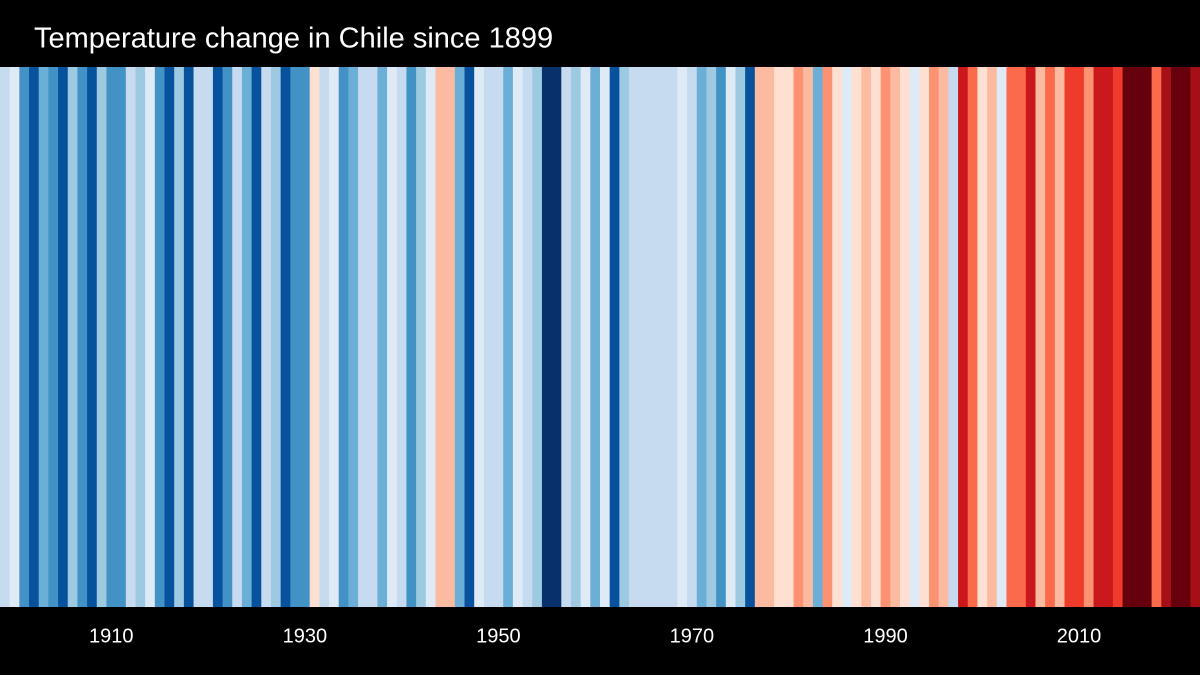 The height and width of the screenshot is (675, 1200). What do you see at coordinates (692, 636) in the screenshot?
I see `x-tick-label: 1970` at bounding box center [692, 636].